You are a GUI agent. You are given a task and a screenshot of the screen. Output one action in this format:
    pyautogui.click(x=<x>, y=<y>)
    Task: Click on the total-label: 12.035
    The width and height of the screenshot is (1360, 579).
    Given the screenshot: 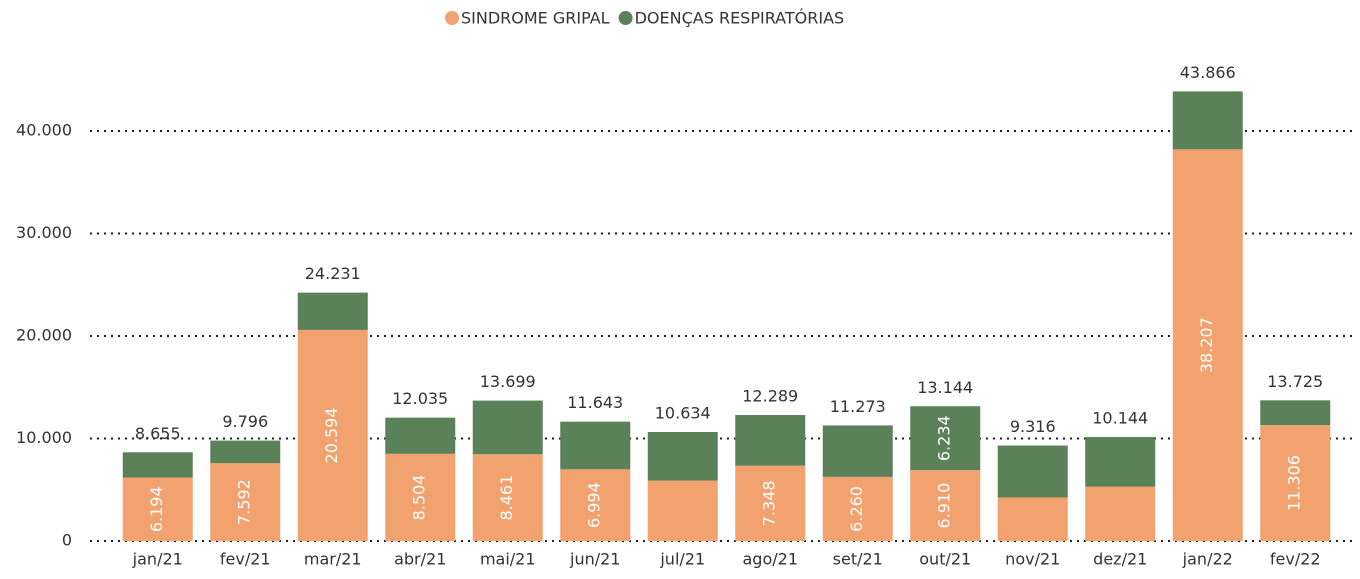 What is the action you would take?
    pyautogui.click(x=420, y=398)
    